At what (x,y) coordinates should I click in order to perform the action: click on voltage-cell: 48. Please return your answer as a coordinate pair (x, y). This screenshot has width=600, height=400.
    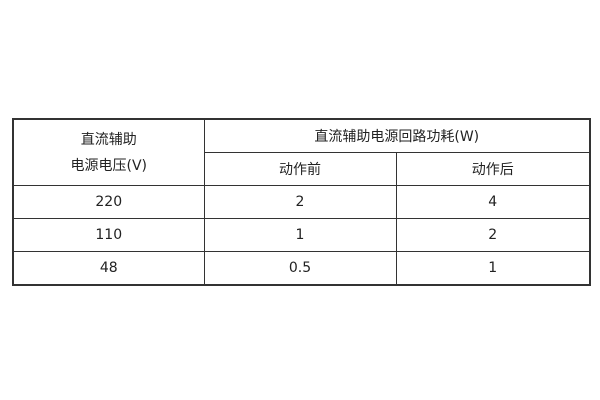
    Looking at the image, I should click on (108, 268).